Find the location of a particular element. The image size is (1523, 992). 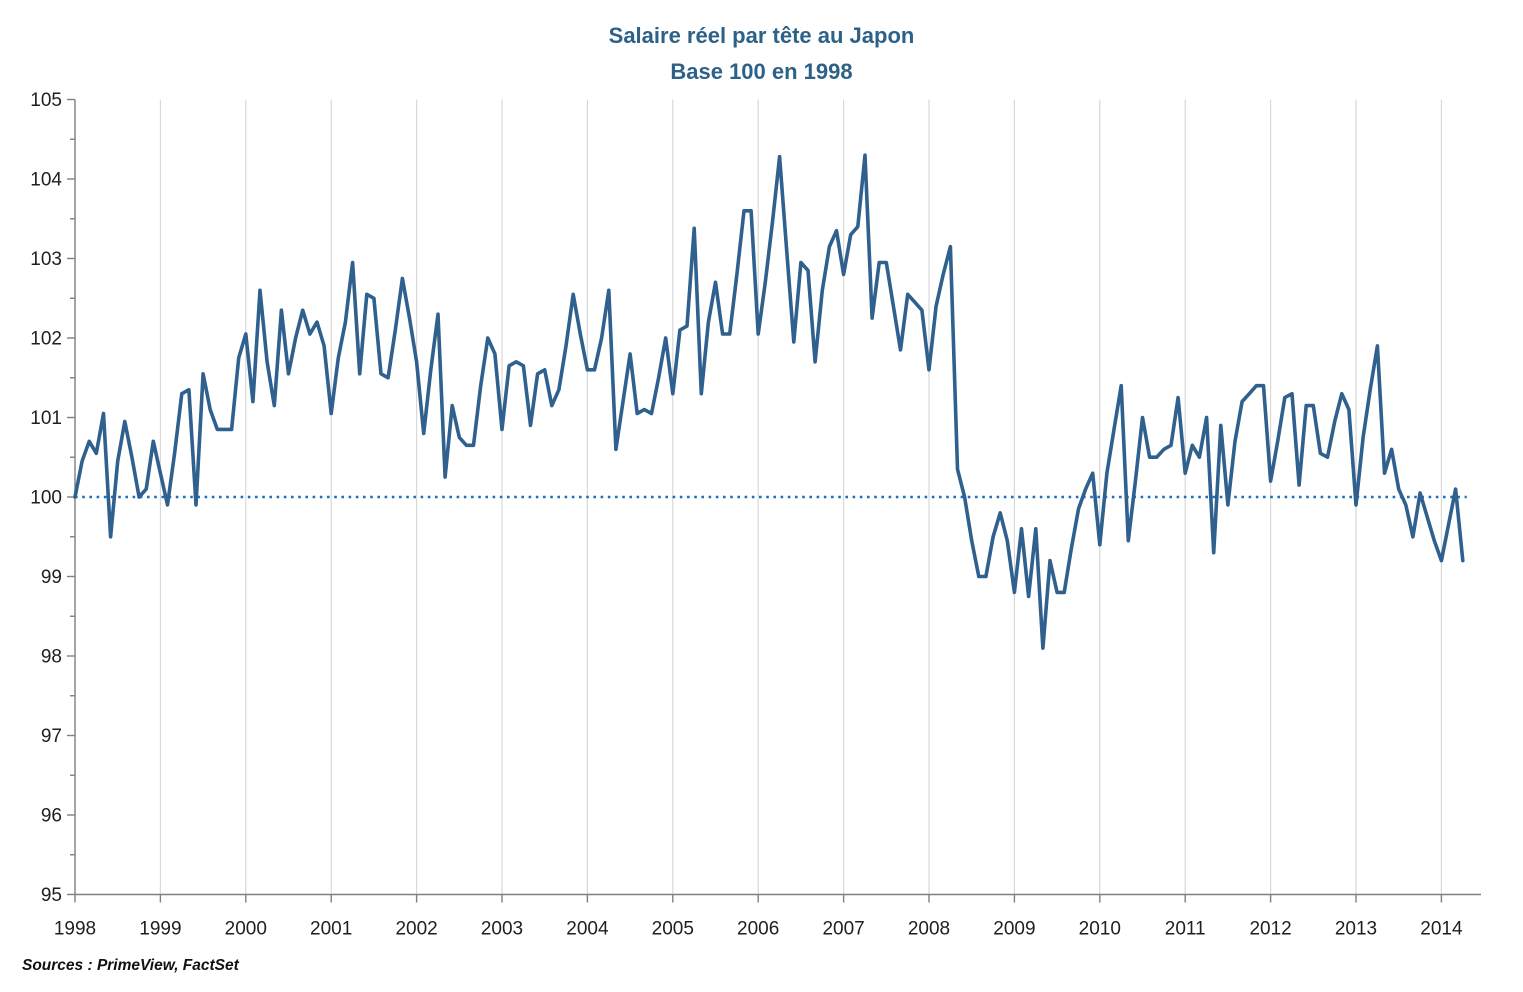

svg-text: 2014 is located at coordinates (1441, 929).